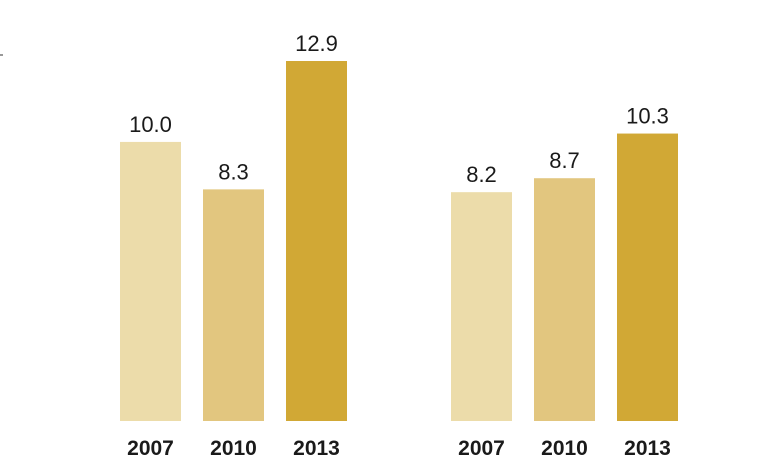 Image resolution: width=778 pixels, height=463 pixels. I want to click on bar-right-2010, so click(564, 299).